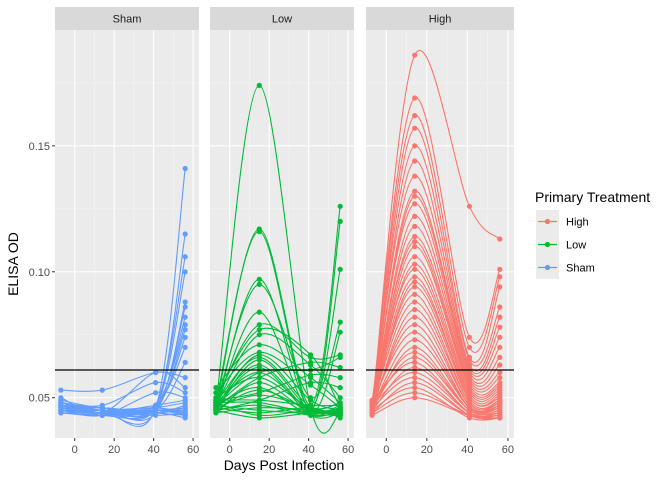 The image size is (672, 480). I want to click on y-tick-label: 0.15, so click(39, 147).